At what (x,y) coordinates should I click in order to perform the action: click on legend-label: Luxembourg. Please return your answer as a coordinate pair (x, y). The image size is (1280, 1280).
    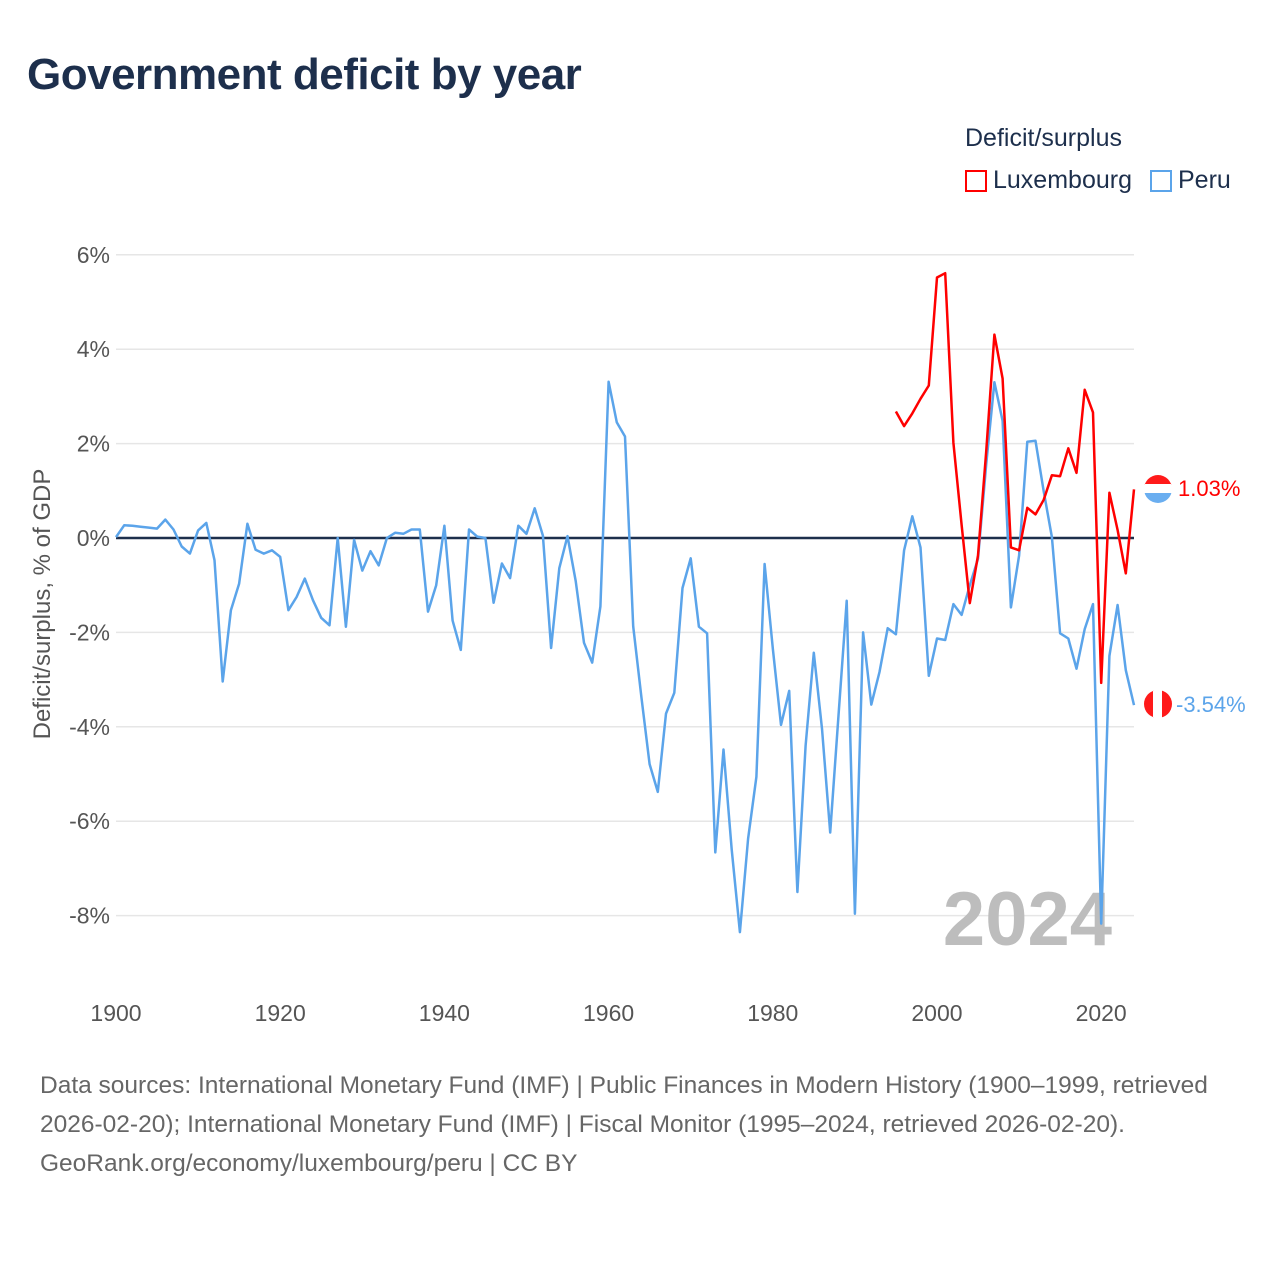
    Looking at the image, I should click on (1062, 180).